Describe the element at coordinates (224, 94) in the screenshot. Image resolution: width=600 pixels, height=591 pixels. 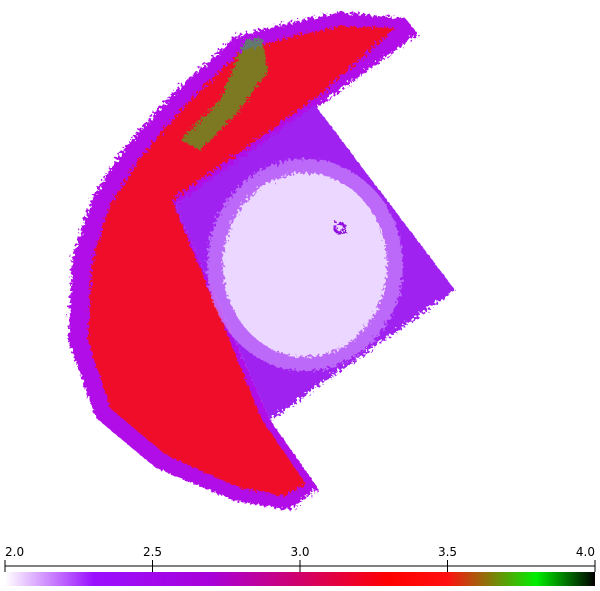
I see `green-patches` at that location.